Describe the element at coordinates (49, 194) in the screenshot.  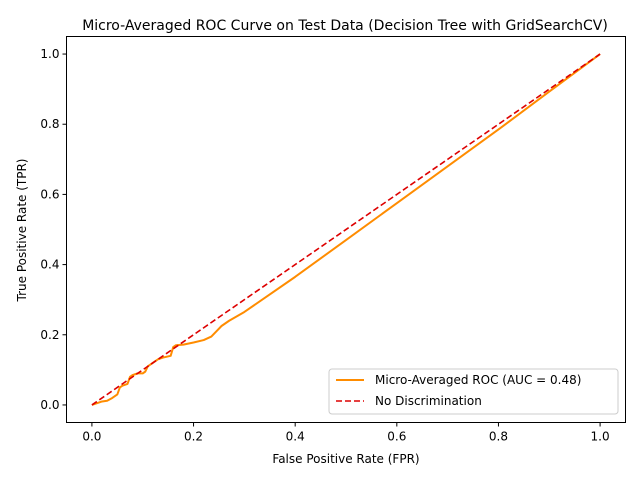
I see `y-tick-label: 0.6` at that location.